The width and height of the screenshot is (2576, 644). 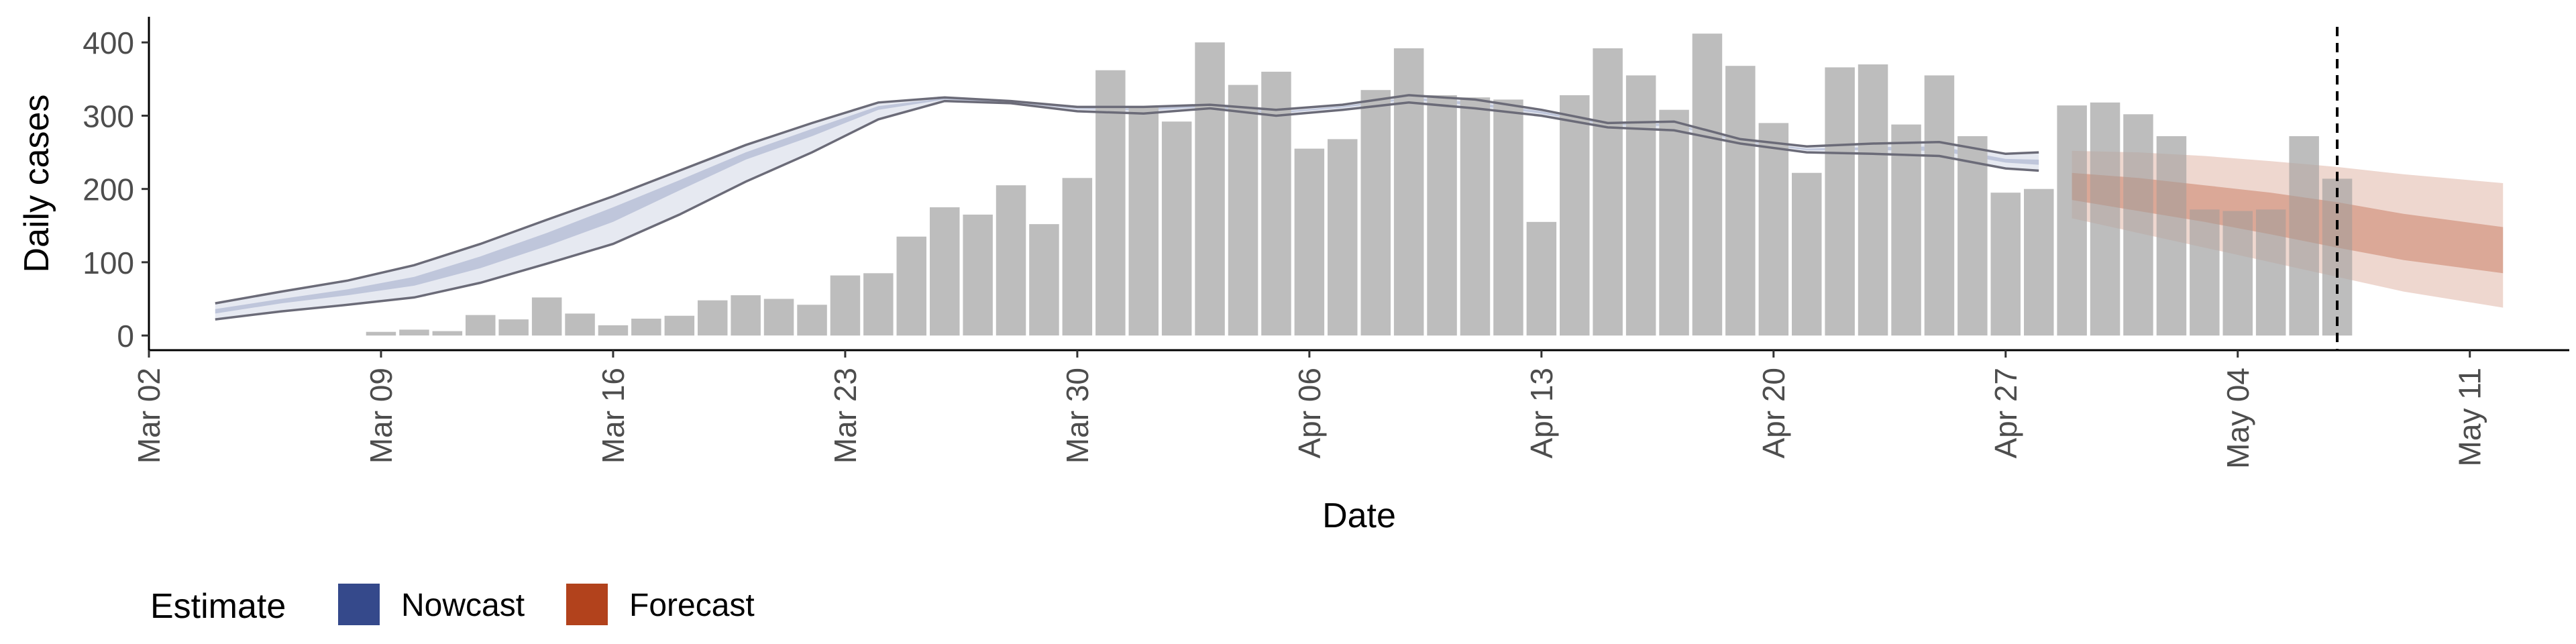 What do you see at coordinates (108, 42) in the screenshot?
I see `y-tick-label: 400` at bounding box center [108, 42].